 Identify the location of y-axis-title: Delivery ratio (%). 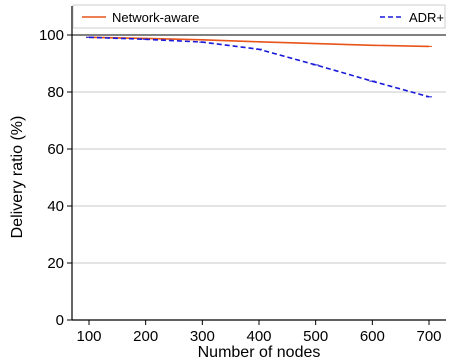
(17, 177).